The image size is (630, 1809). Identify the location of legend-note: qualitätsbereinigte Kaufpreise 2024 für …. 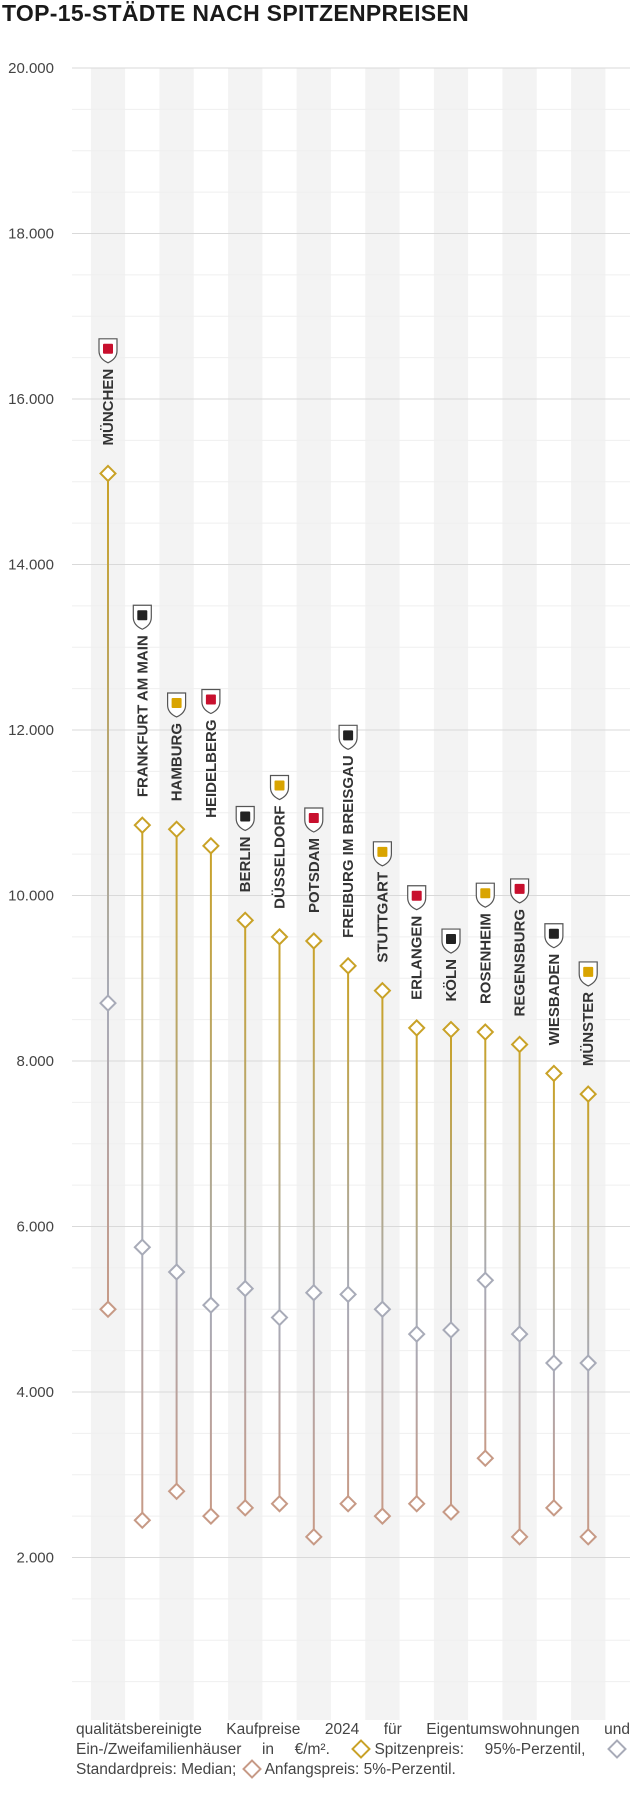
(353, 1739).